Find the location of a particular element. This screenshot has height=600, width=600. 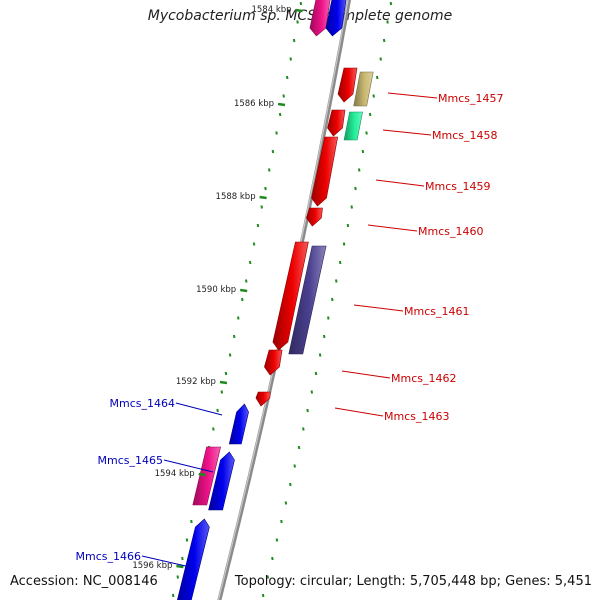

gene-label: Mmcs_1464 is located at coordinates (142, 403).